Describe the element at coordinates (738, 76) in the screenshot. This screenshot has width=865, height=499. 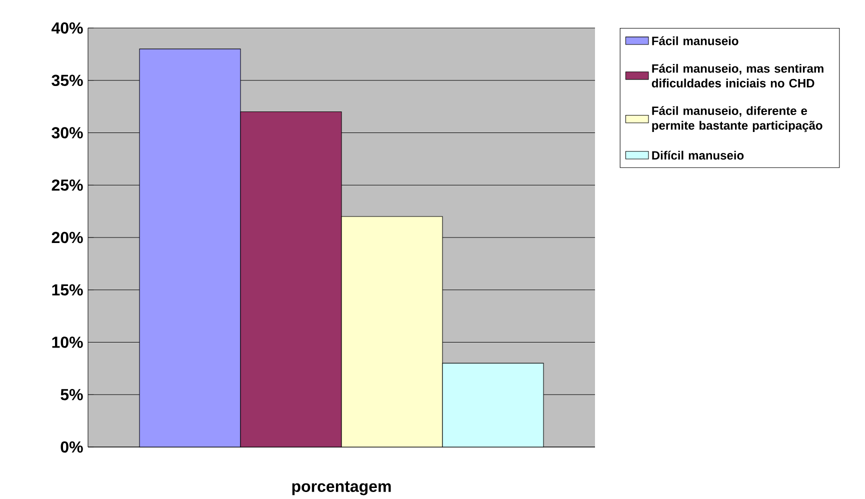
I see `legend-label: Fácil manuseio, mas sentiram dificuldades iniciais no CHD` at that location.